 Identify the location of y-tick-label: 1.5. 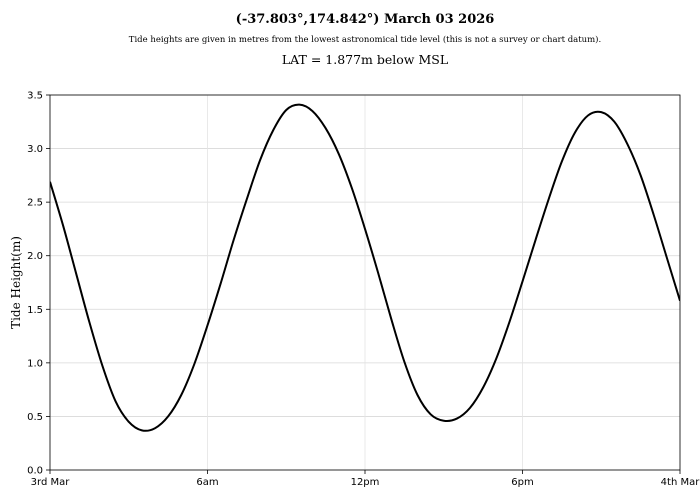
(35, 310).